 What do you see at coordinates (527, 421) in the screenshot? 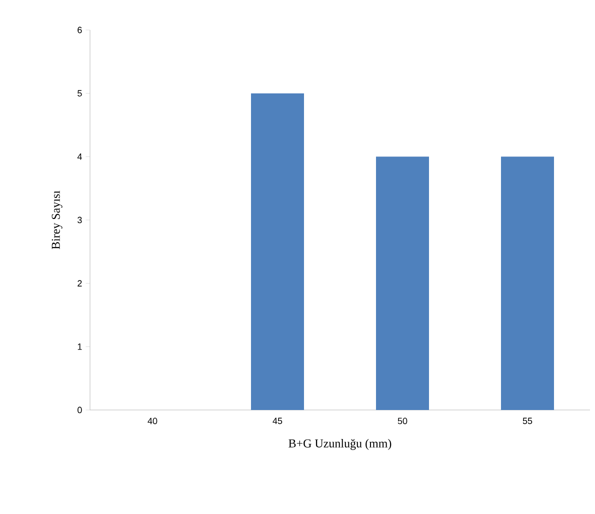
I see `x-tick-label: 55` at bounding box center [527, 421].